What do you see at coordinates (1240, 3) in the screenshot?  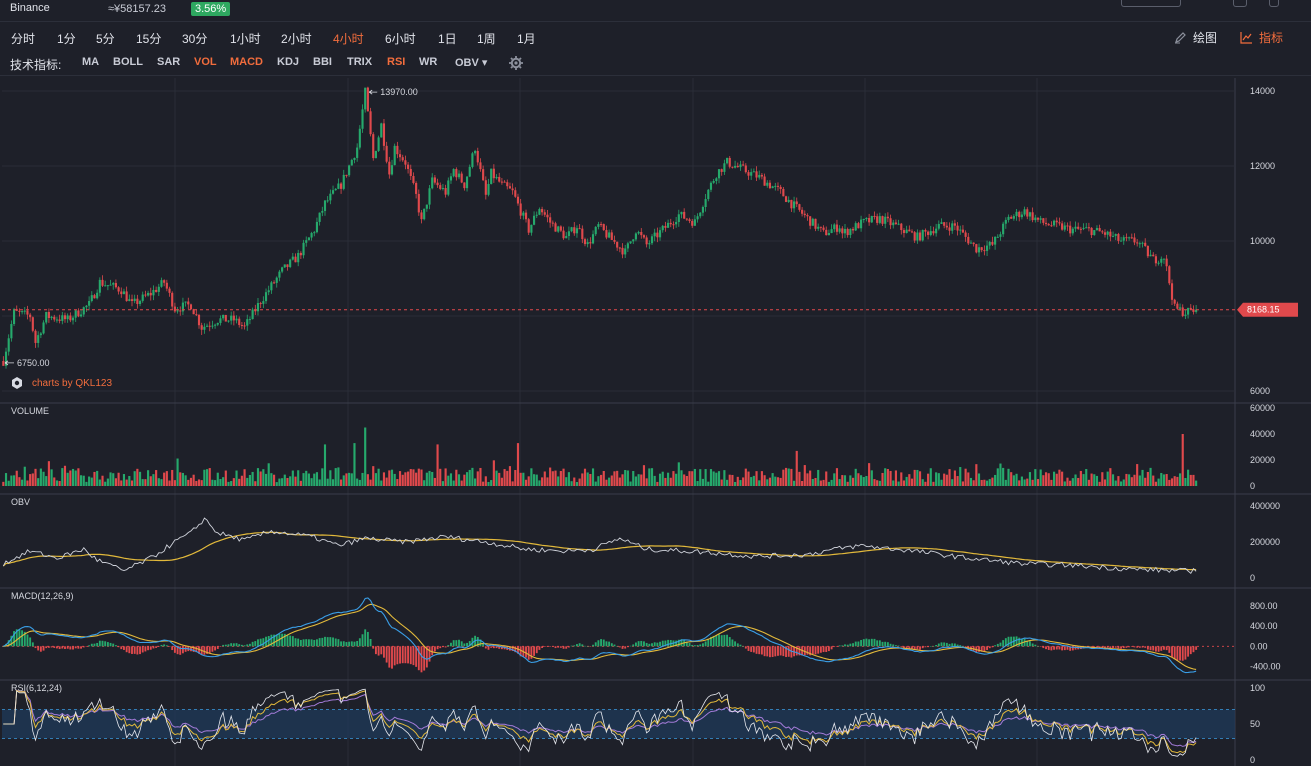 I see `fullscreen-icon` at bounding box center [1240, 3].